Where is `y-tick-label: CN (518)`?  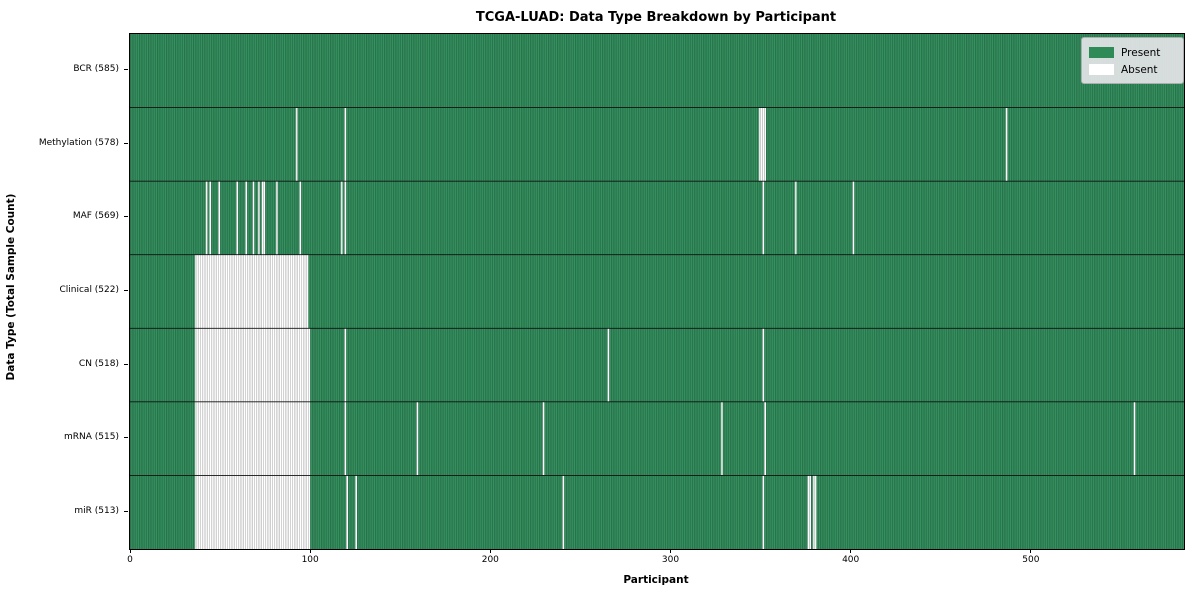 y-tick-label: CN (518) is located at coordinates (98, 363).